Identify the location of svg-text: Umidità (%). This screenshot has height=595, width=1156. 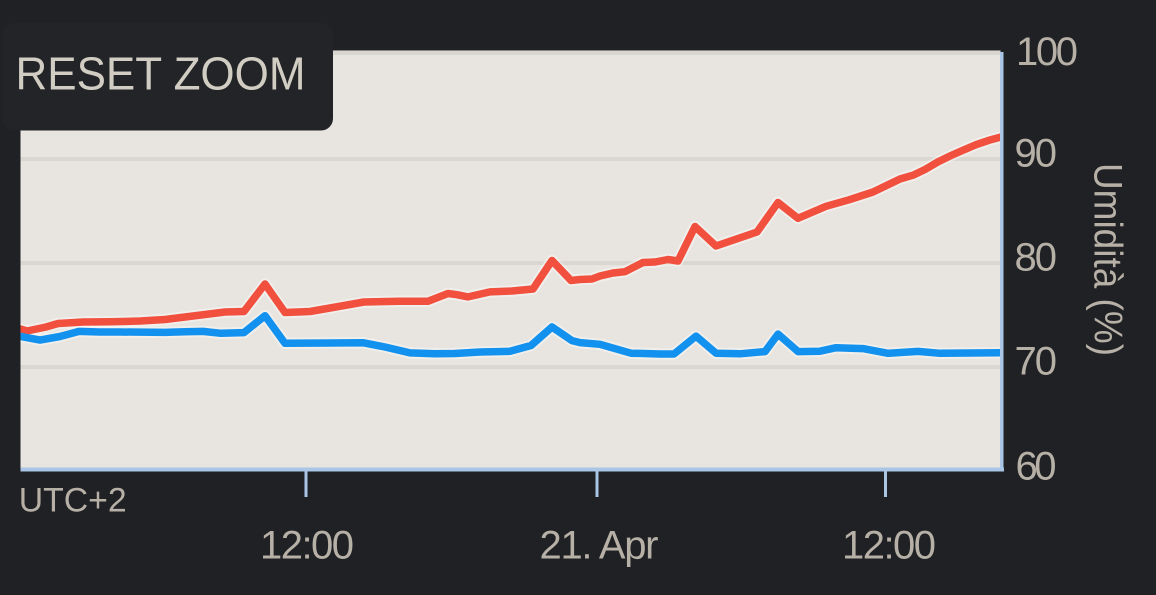
(1108, 259).